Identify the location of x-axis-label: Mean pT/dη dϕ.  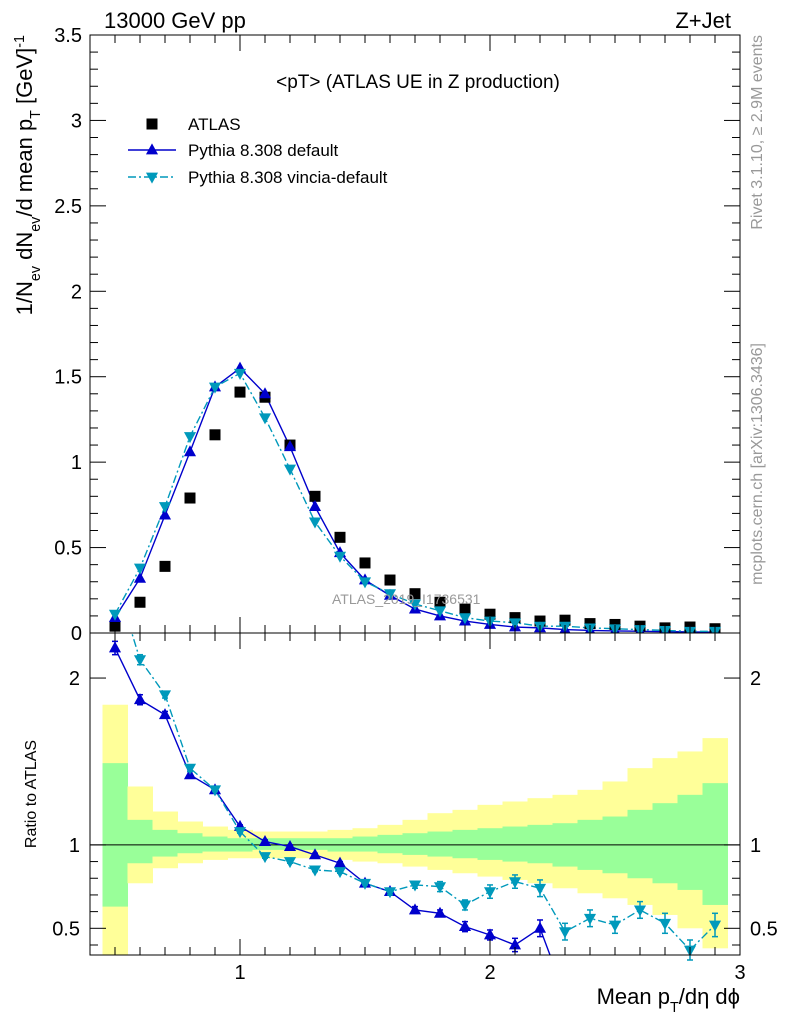
(668, 1000).